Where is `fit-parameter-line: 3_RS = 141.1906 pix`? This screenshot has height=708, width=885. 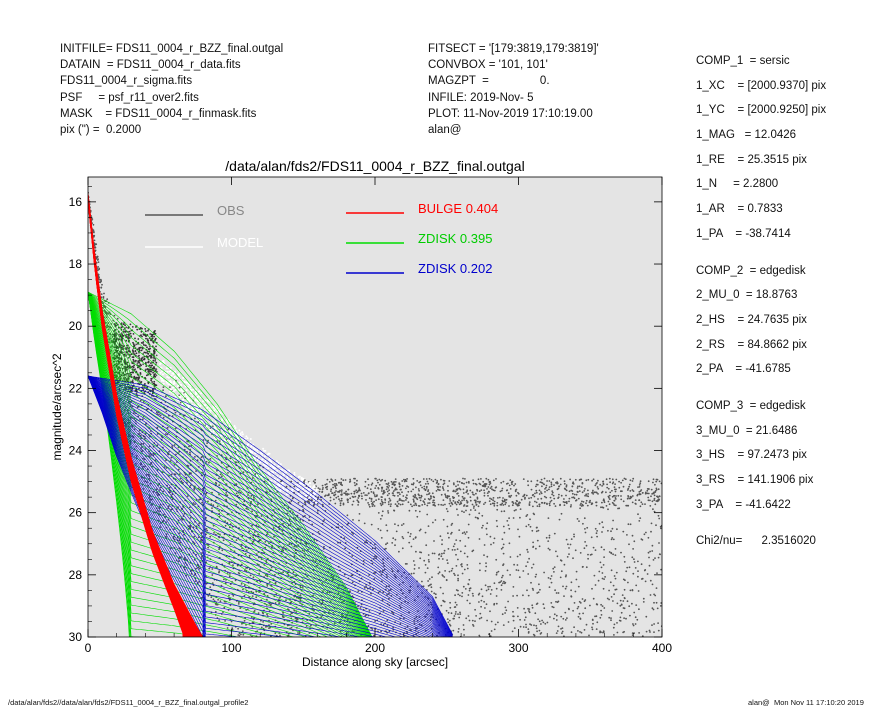 fit-parameter-line: 3_RS = 141.1906 pix is located at coordinates (755, 480).